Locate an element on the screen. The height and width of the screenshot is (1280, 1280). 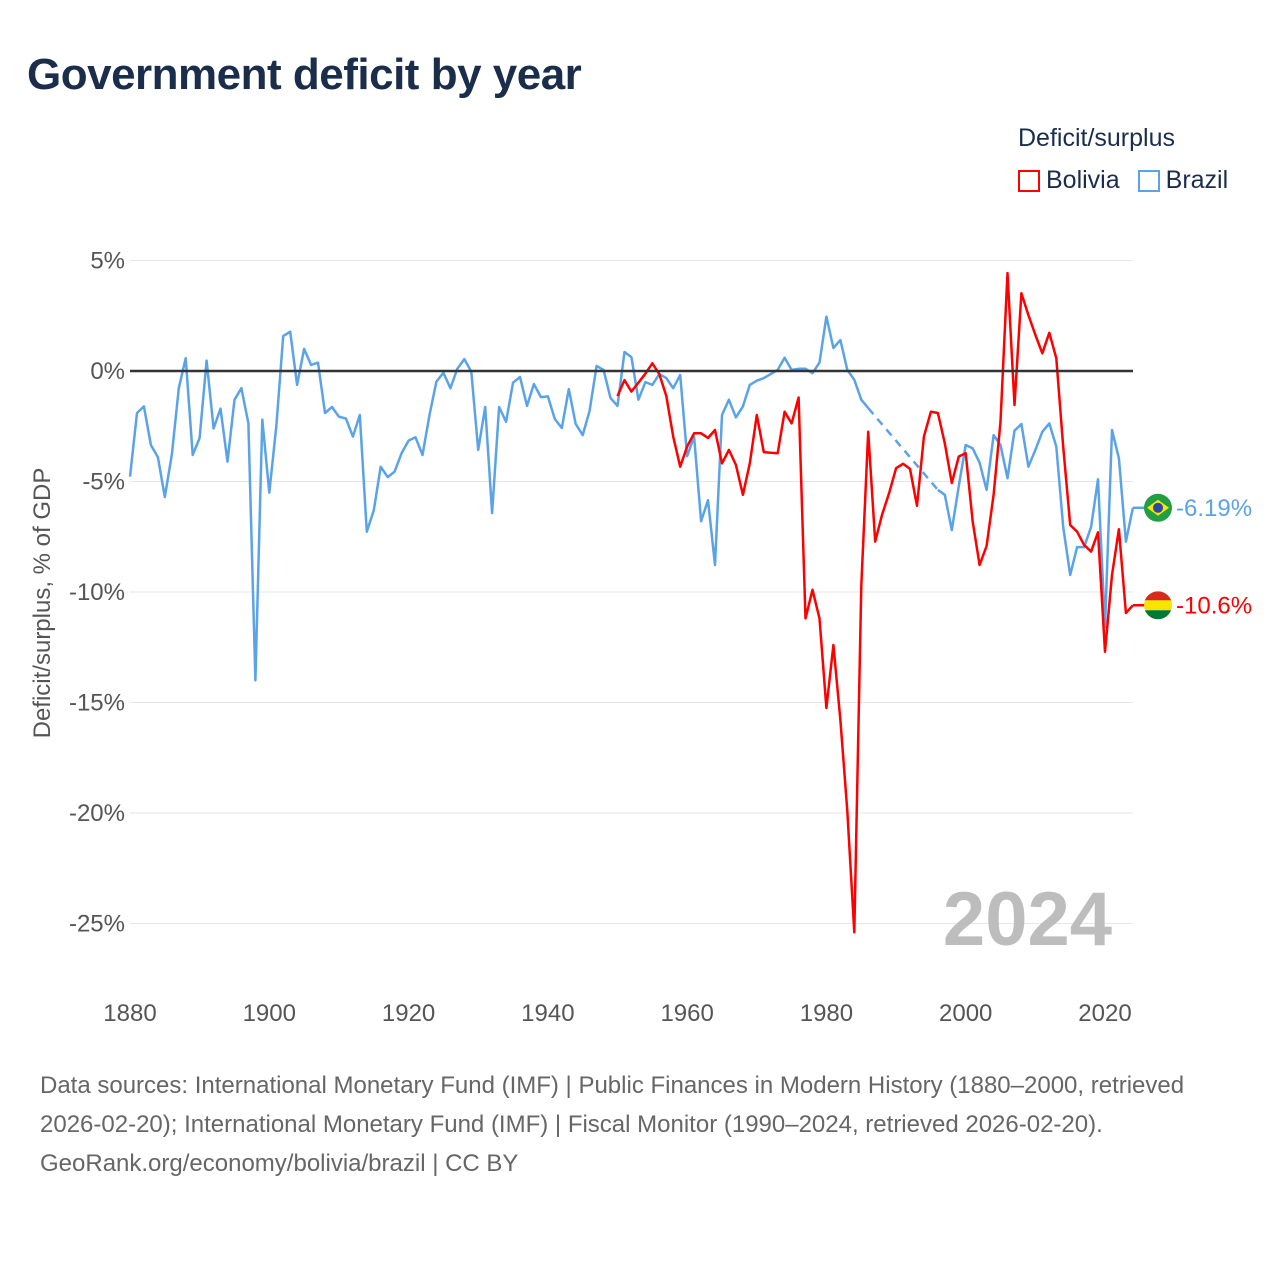
bolivia-flag-icon is located at coordinates (1158, 605).